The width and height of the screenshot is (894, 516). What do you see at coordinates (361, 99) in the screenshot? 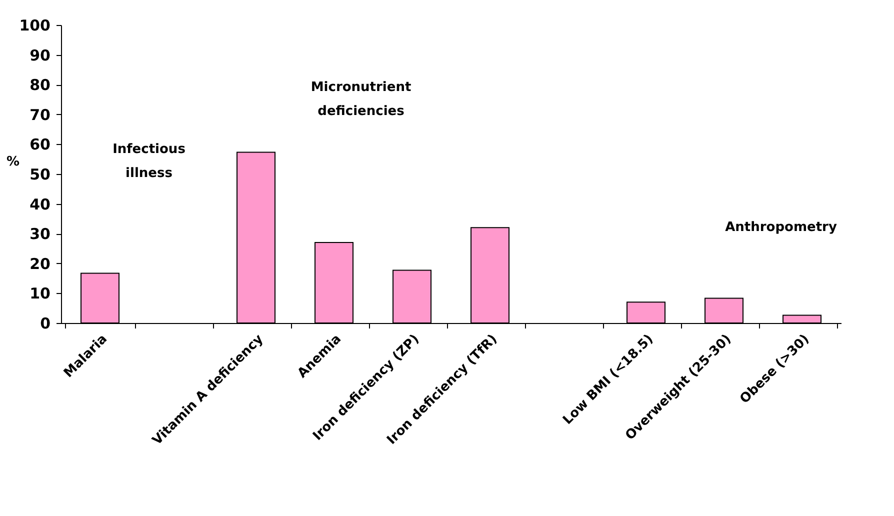
I see `annotation: Micronutrient deficiencies` at bounding box center [361, 99].